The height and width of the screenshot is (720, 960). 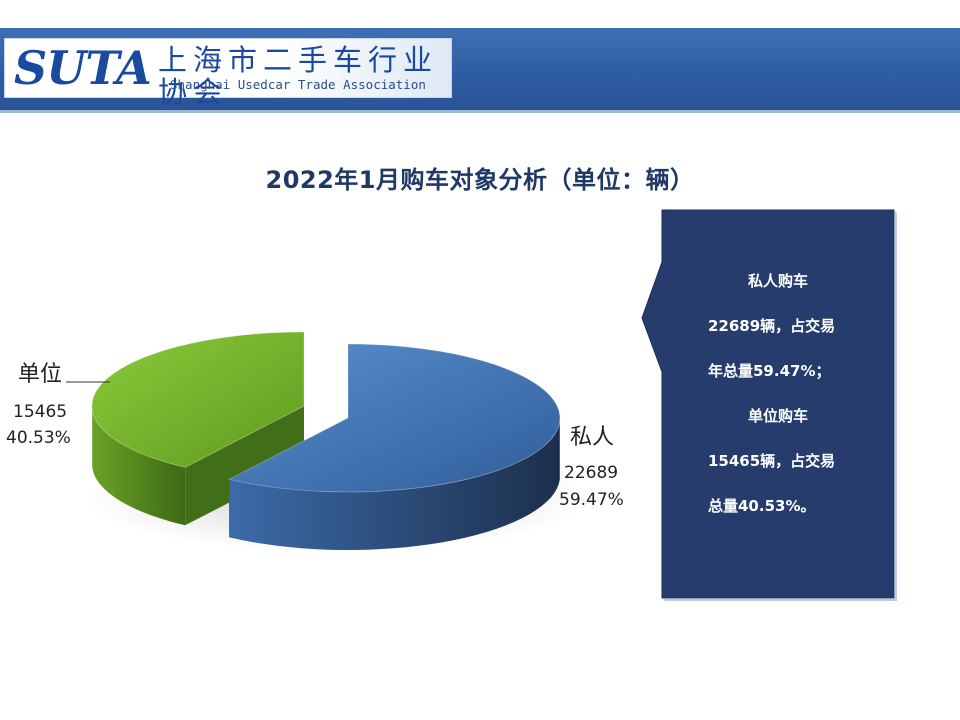 I want to click on label-private-value: 22689, so click(x=591, y=473).